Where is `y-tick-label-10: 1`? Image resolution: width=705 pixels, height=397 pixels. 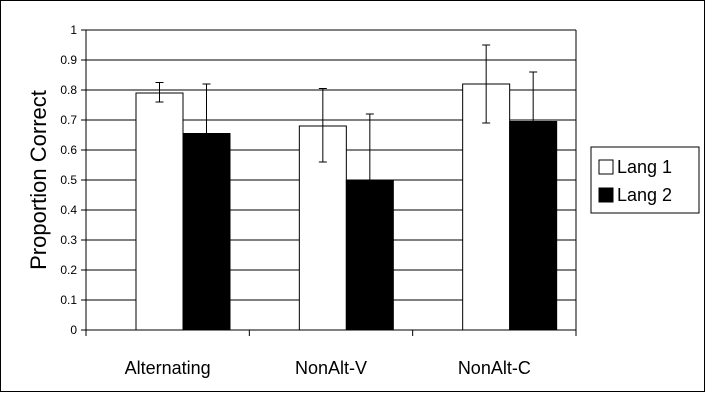 y-tick-label-10: 1 is located at coordinates (73, 30).